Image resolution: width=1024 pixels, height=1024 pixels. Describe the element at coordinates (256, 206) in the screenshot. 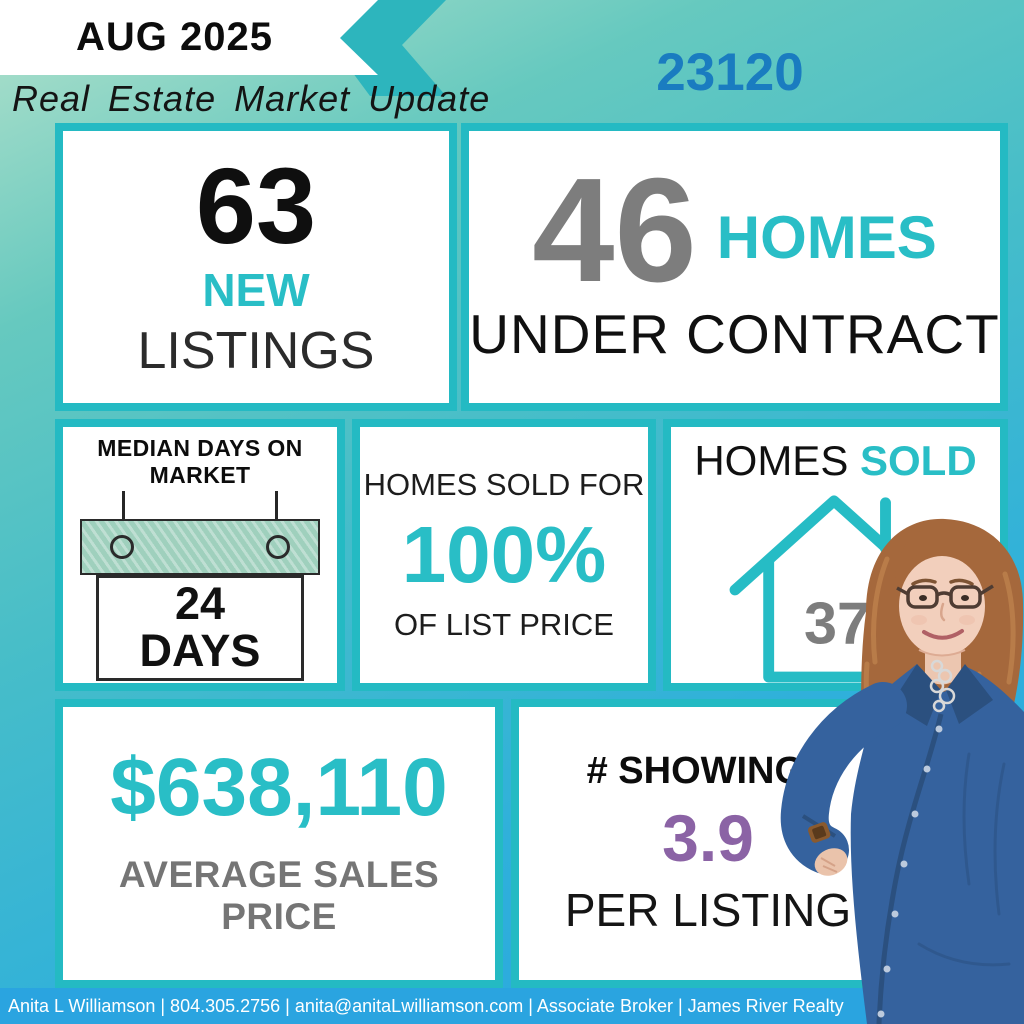

I see `new-listings-value: 63` at that location.